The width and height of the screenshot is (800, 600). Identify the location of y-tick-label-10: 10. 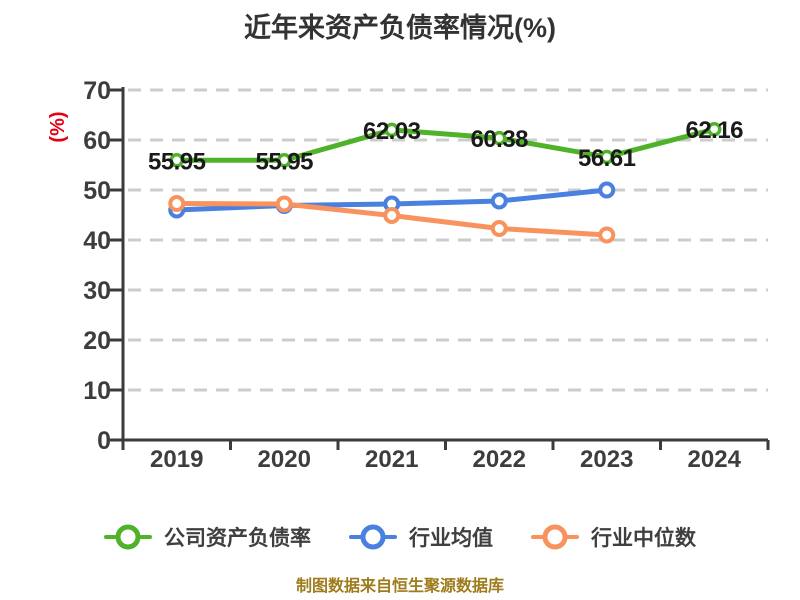
(97, 391).